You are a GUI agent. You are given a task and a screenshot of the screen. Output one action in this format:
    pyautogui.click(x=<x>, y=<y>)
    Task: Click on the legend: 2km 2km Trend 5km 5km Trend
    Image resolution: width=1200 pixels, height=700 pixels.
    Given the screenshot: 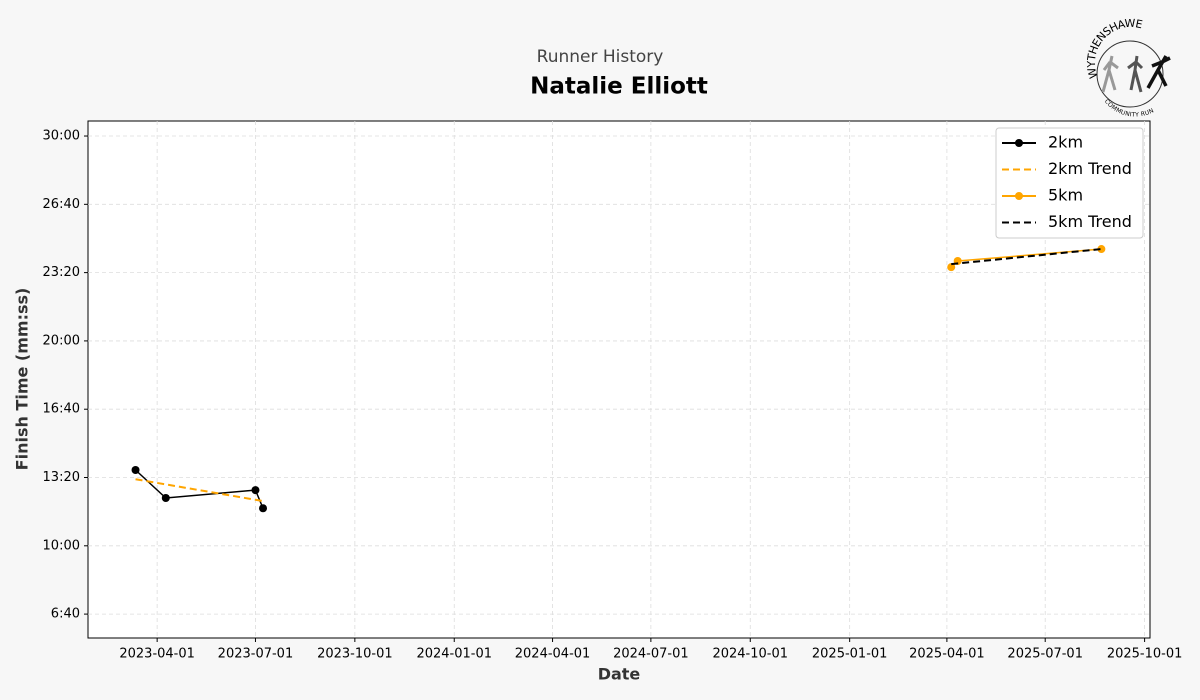 What is the action you would take?
    pyautogui.click(x=1069, y=183)
    